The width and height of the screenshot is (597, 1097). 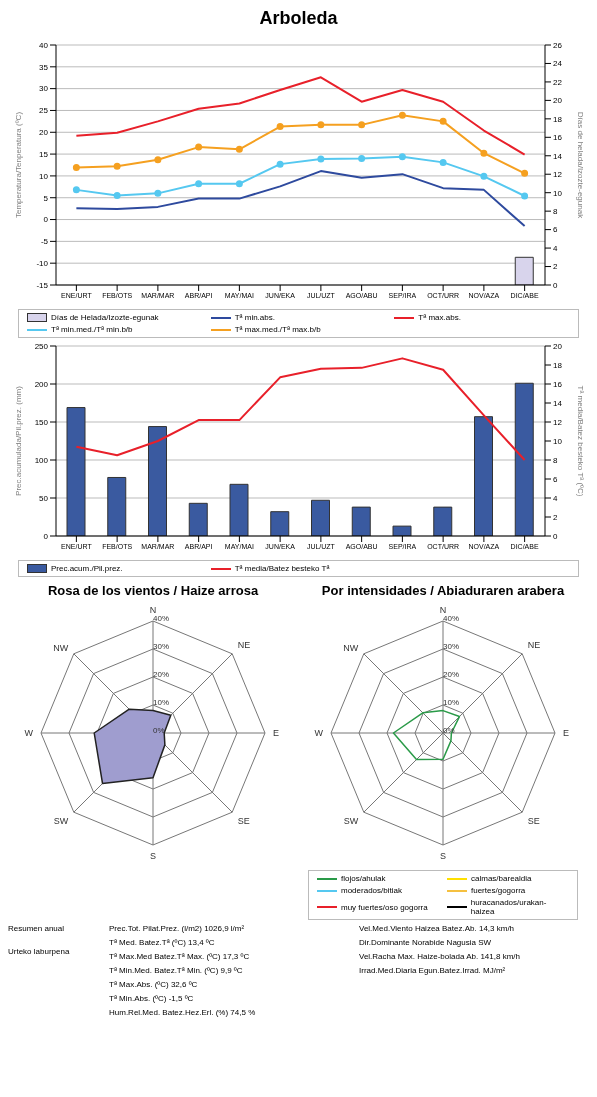 What do you see at coordinates (558, 45) in the screenshot?
I see `y2-tick-label: 26` at bounding box center [558, 45].